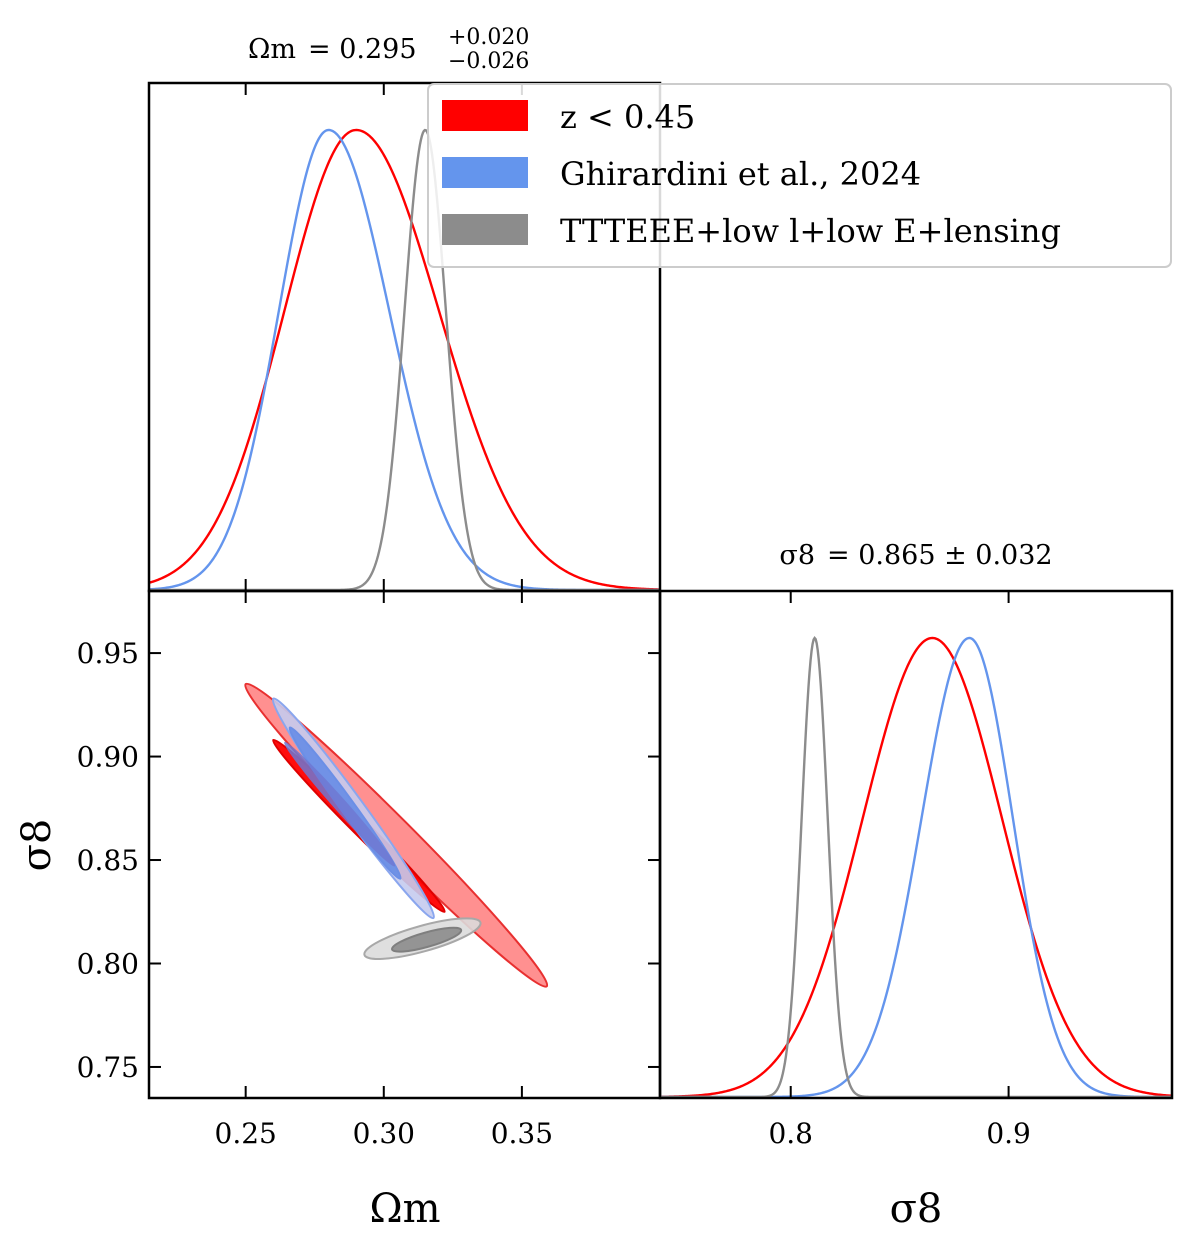  What do you see at coordinates (899, 870) in the screenshot?
I see `sigma8-1d-ticks: 0.8 0.9` at bounding box center [899, 870].